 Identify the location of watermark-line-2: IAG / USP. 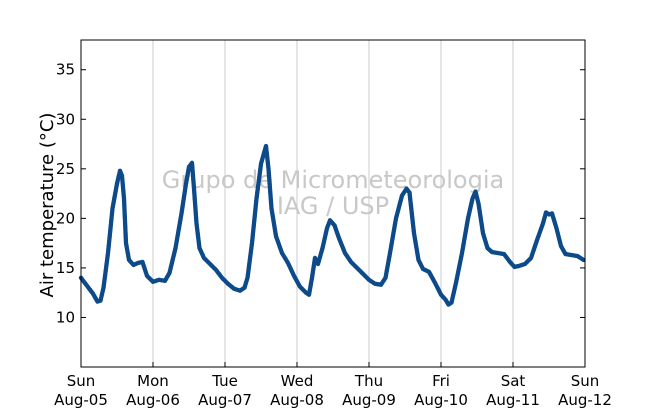
(333, 206).